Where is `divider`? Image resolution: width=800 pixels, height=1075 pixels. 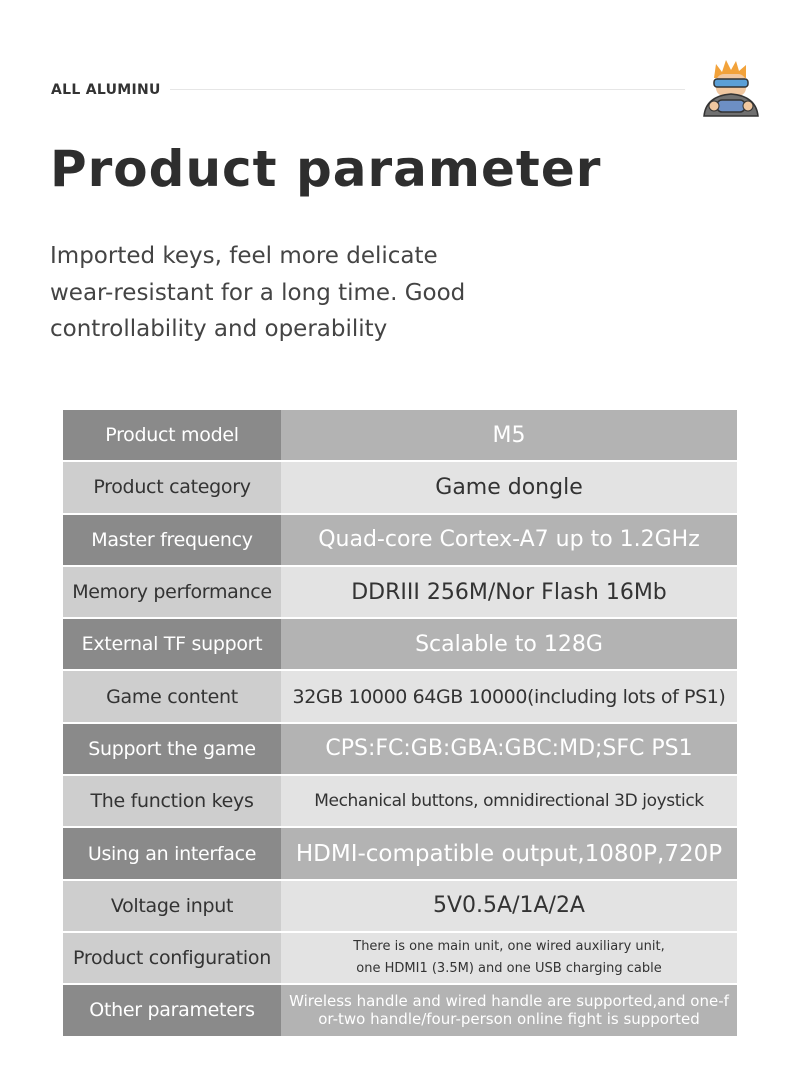
divider is located at coordinates (427, 89).